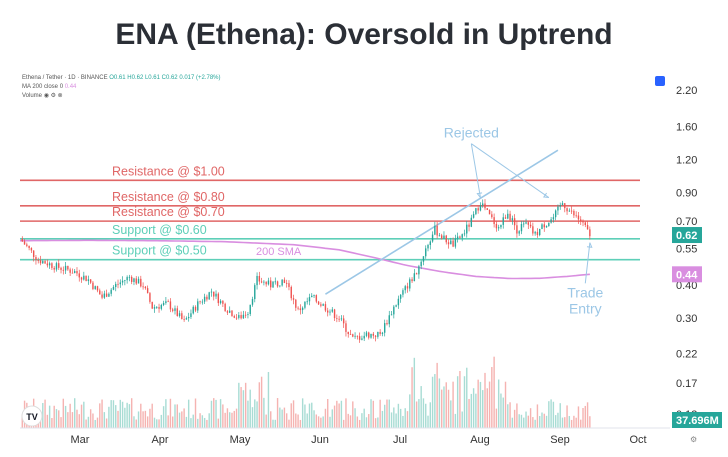  I want to click on settings-icon: ⚙, so click(53, 96).